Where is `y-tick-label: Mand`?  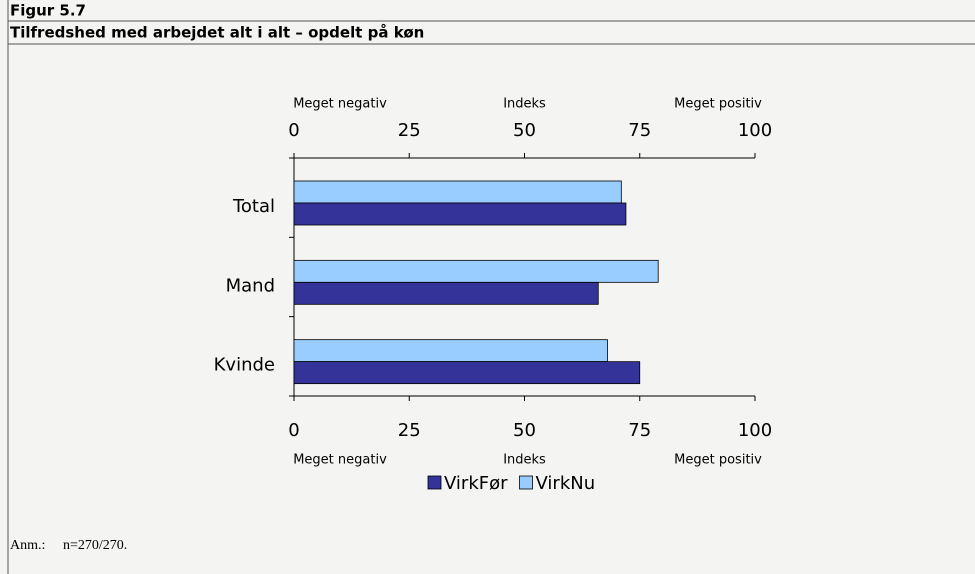
y-tick-label: Mand is located at coordinates (250, 285).